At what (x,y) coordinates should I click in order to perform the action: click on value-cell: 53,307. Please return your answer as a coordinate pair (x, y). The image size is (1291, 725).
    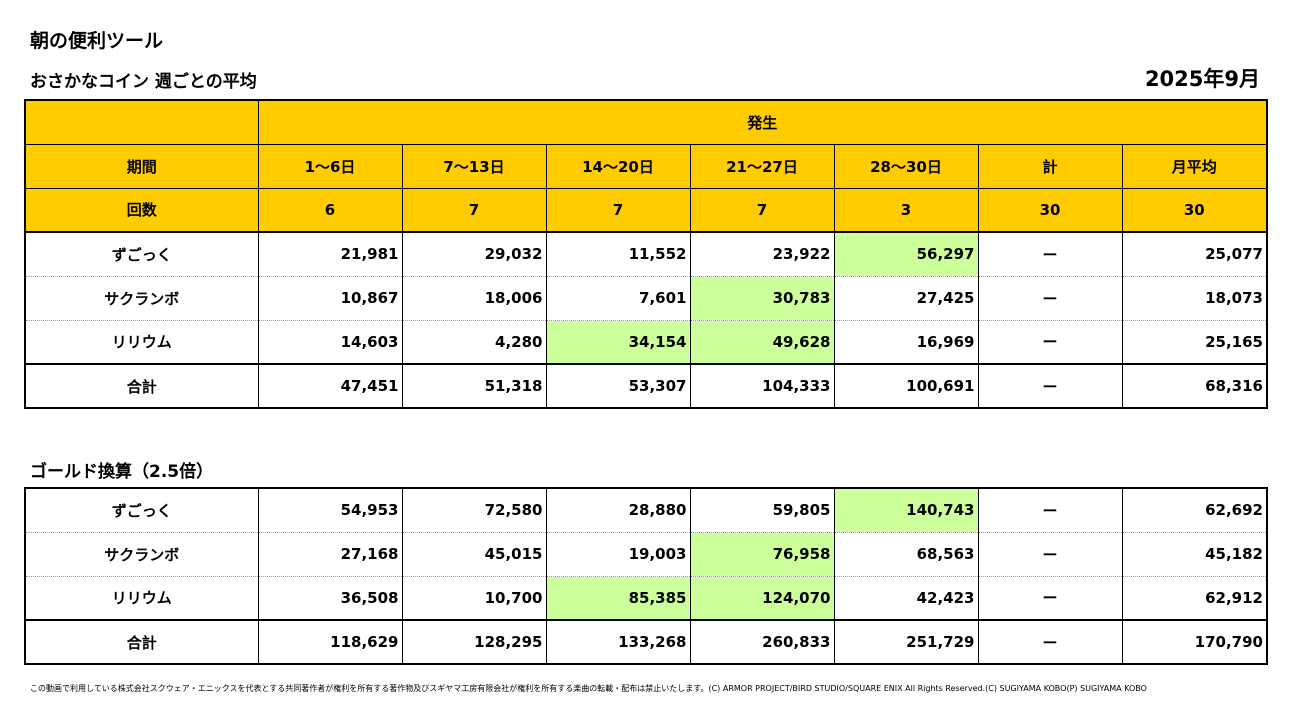
    Looking at the image, I should click on (618, 386).